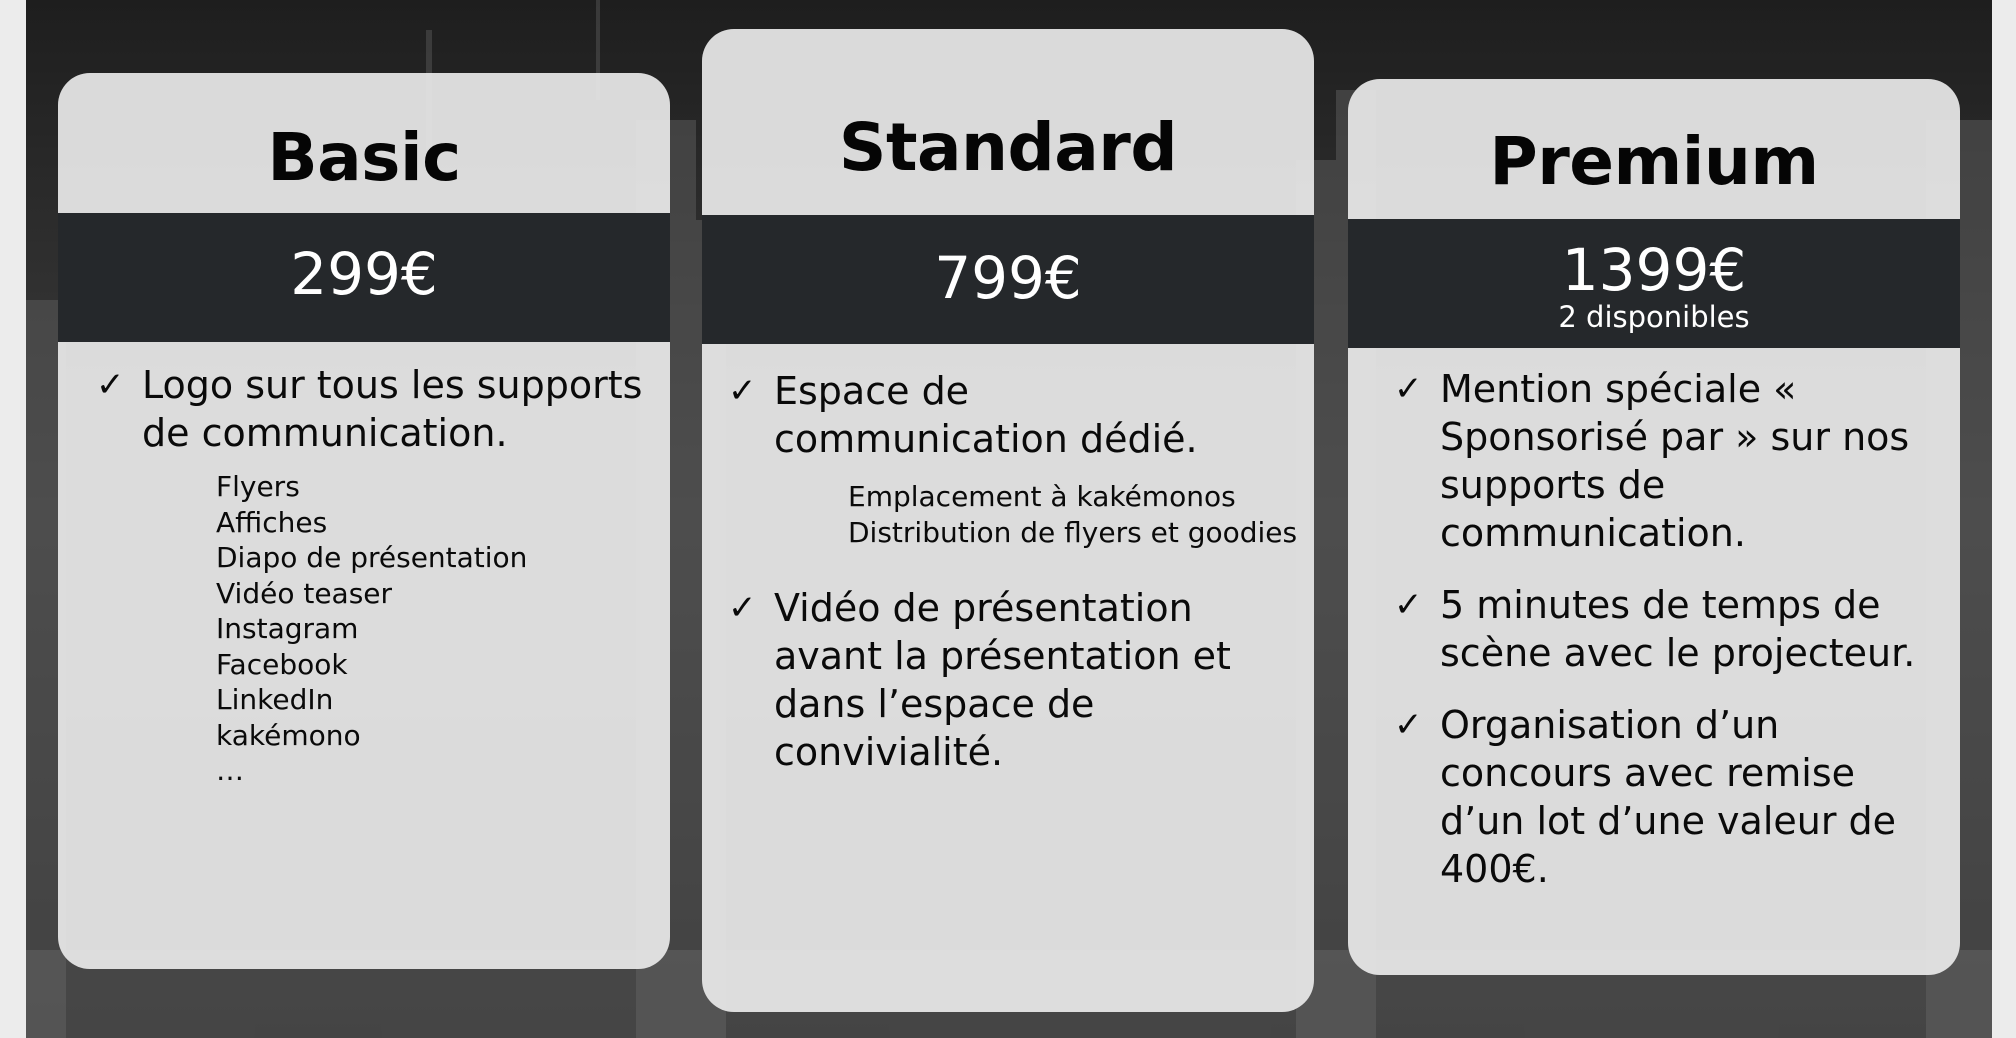 Image resolution: width=2016 pixels, height=1038 pixels. Describe the element at coordinates (304, 593) in the screenshot. I see `sub-item: Vidéo teaser` at that location.